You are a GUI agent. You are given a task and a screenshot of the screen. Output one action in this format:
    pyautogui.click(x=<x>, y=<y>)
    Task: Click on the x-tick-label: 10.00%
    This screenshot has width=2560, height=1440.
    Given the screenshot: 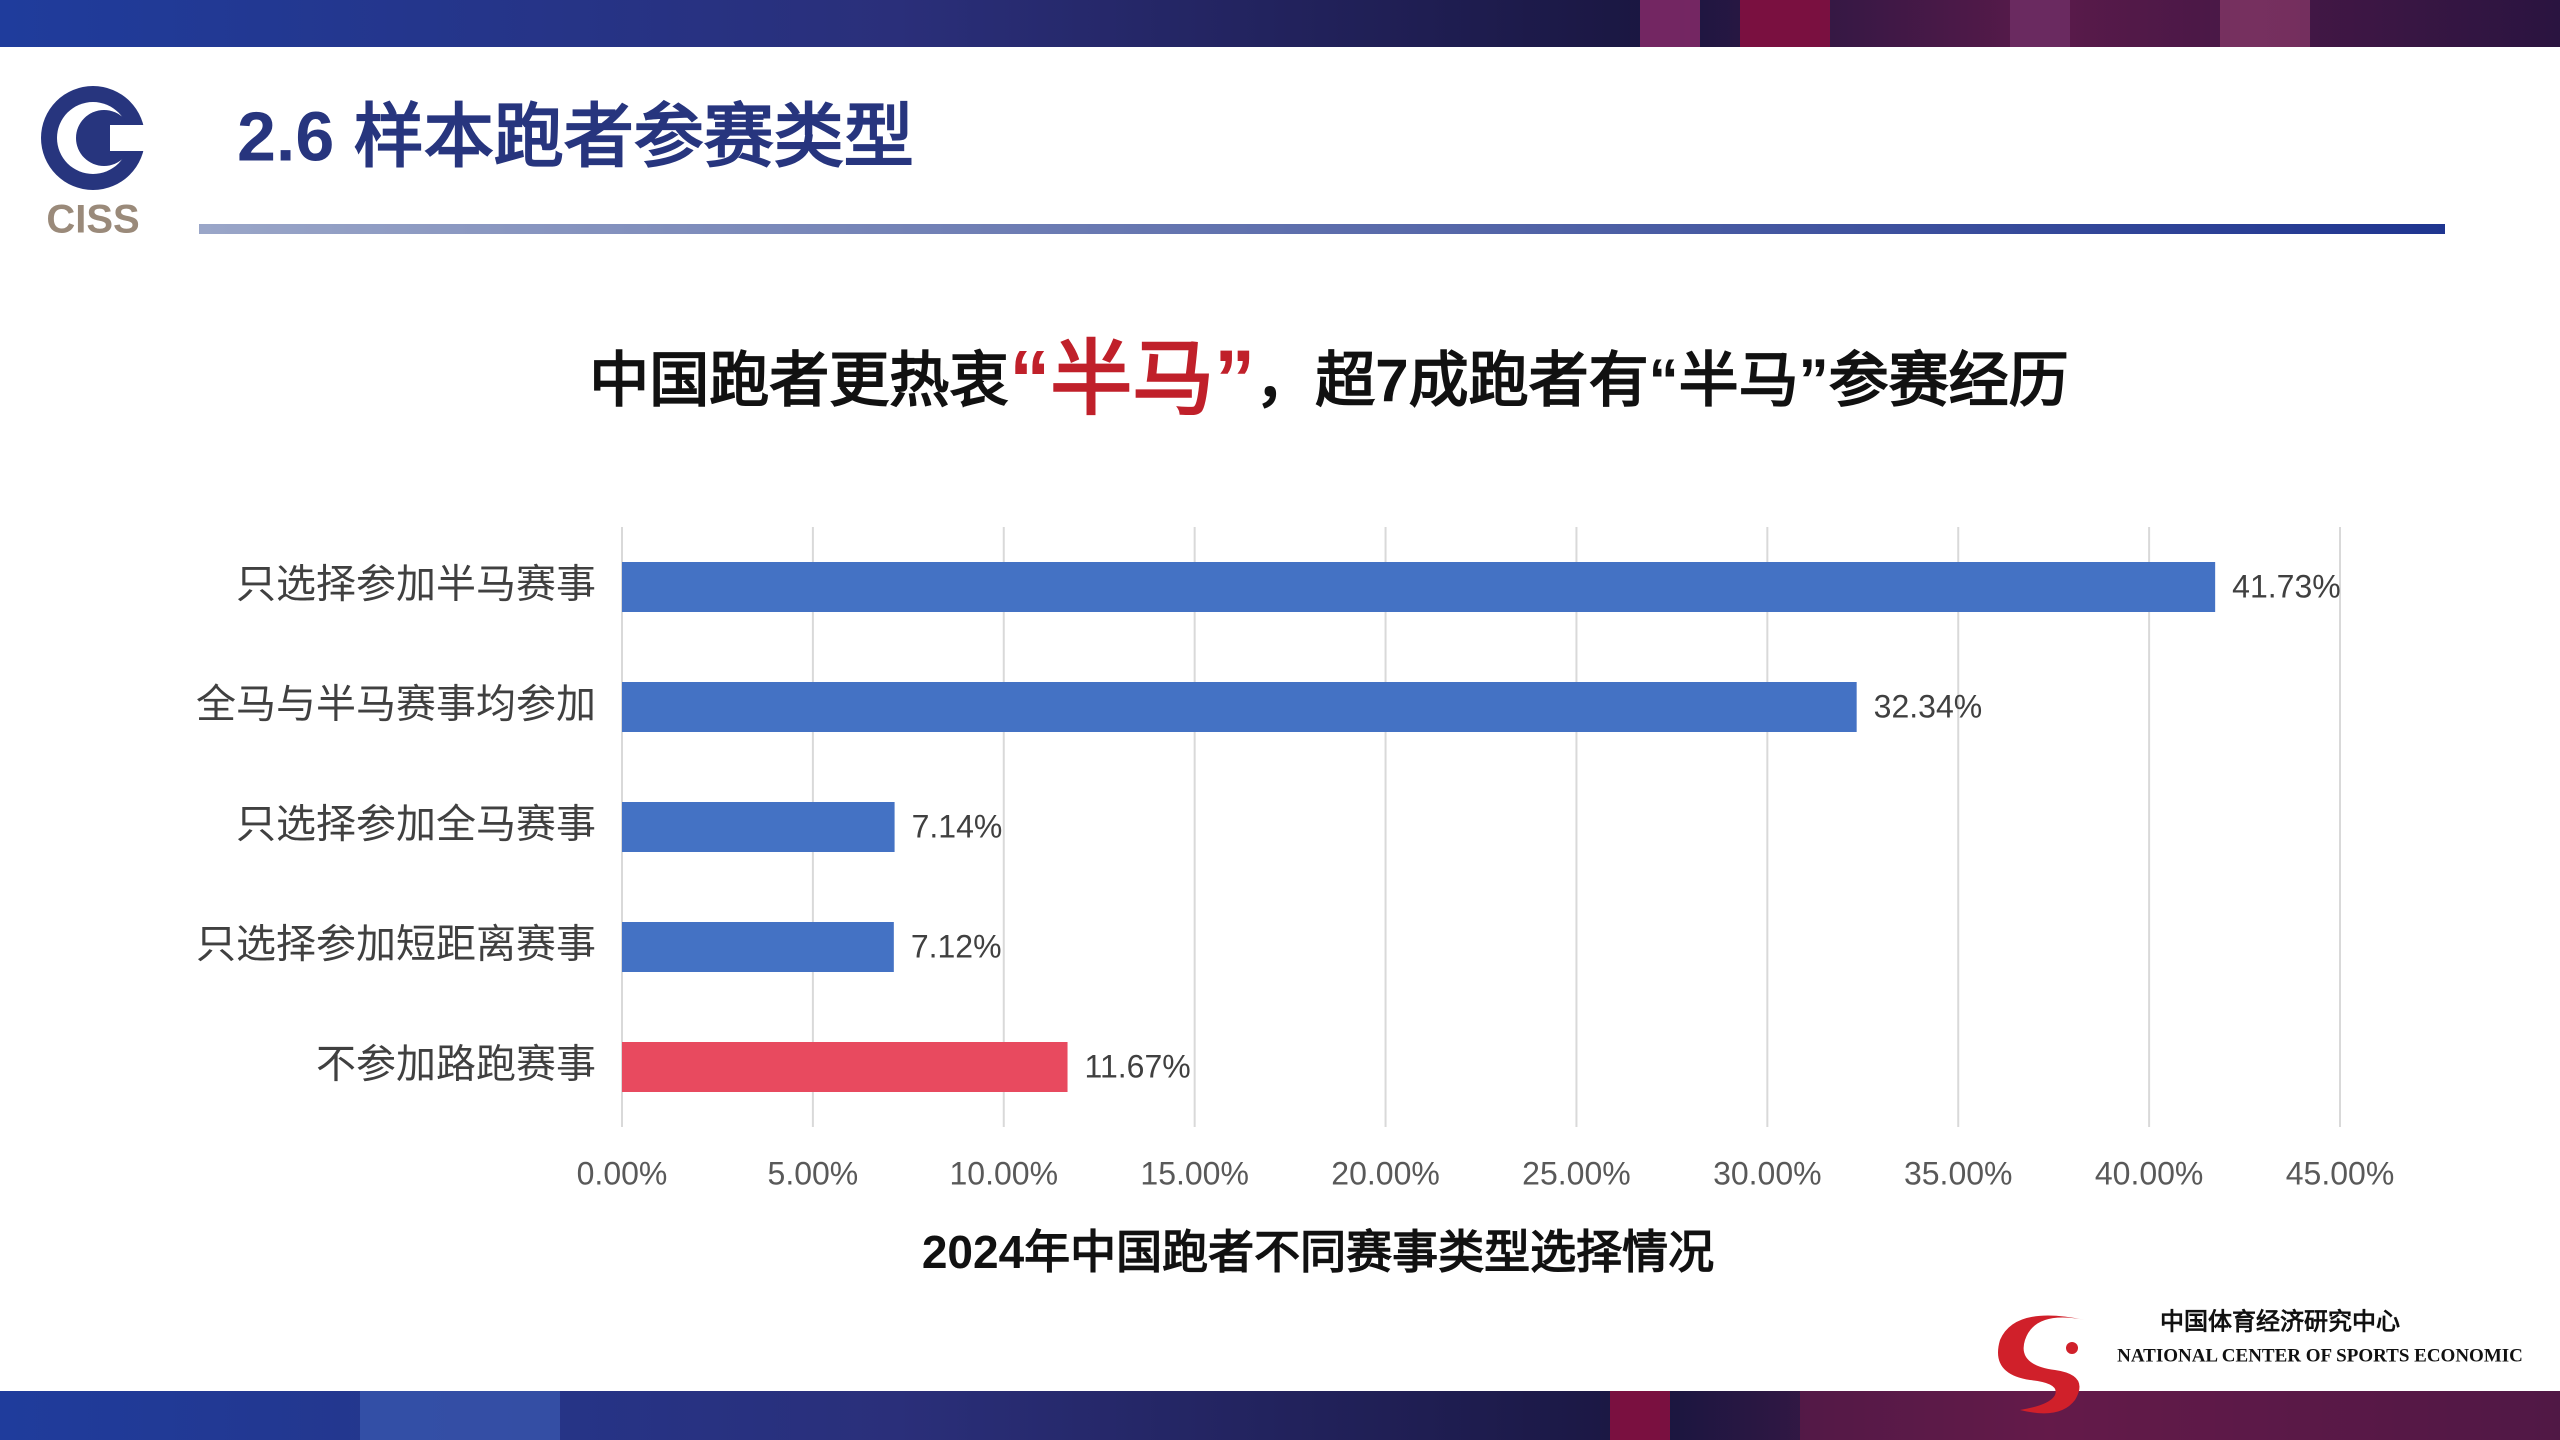 What is the action you would take?
    pyautogui.click(x=1004, y=1173)
    